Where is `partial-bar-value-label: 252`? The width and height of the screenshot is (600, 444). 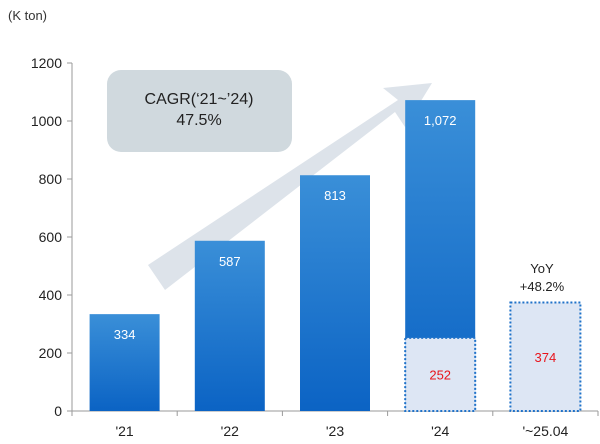 partial-bar-value-label: 252 is located at coordinates (440, 374).